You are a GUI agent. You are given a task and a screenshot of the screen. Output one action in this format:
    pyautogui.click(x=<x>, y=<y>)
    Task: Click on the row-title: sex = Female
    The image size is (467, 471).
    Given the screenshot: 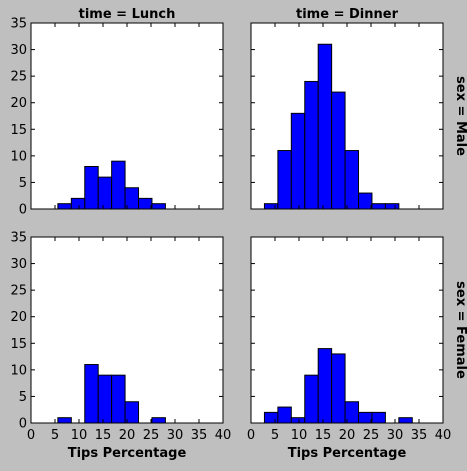 What is the action you would take?
    pyautogui.click(x=460, y=330)
    